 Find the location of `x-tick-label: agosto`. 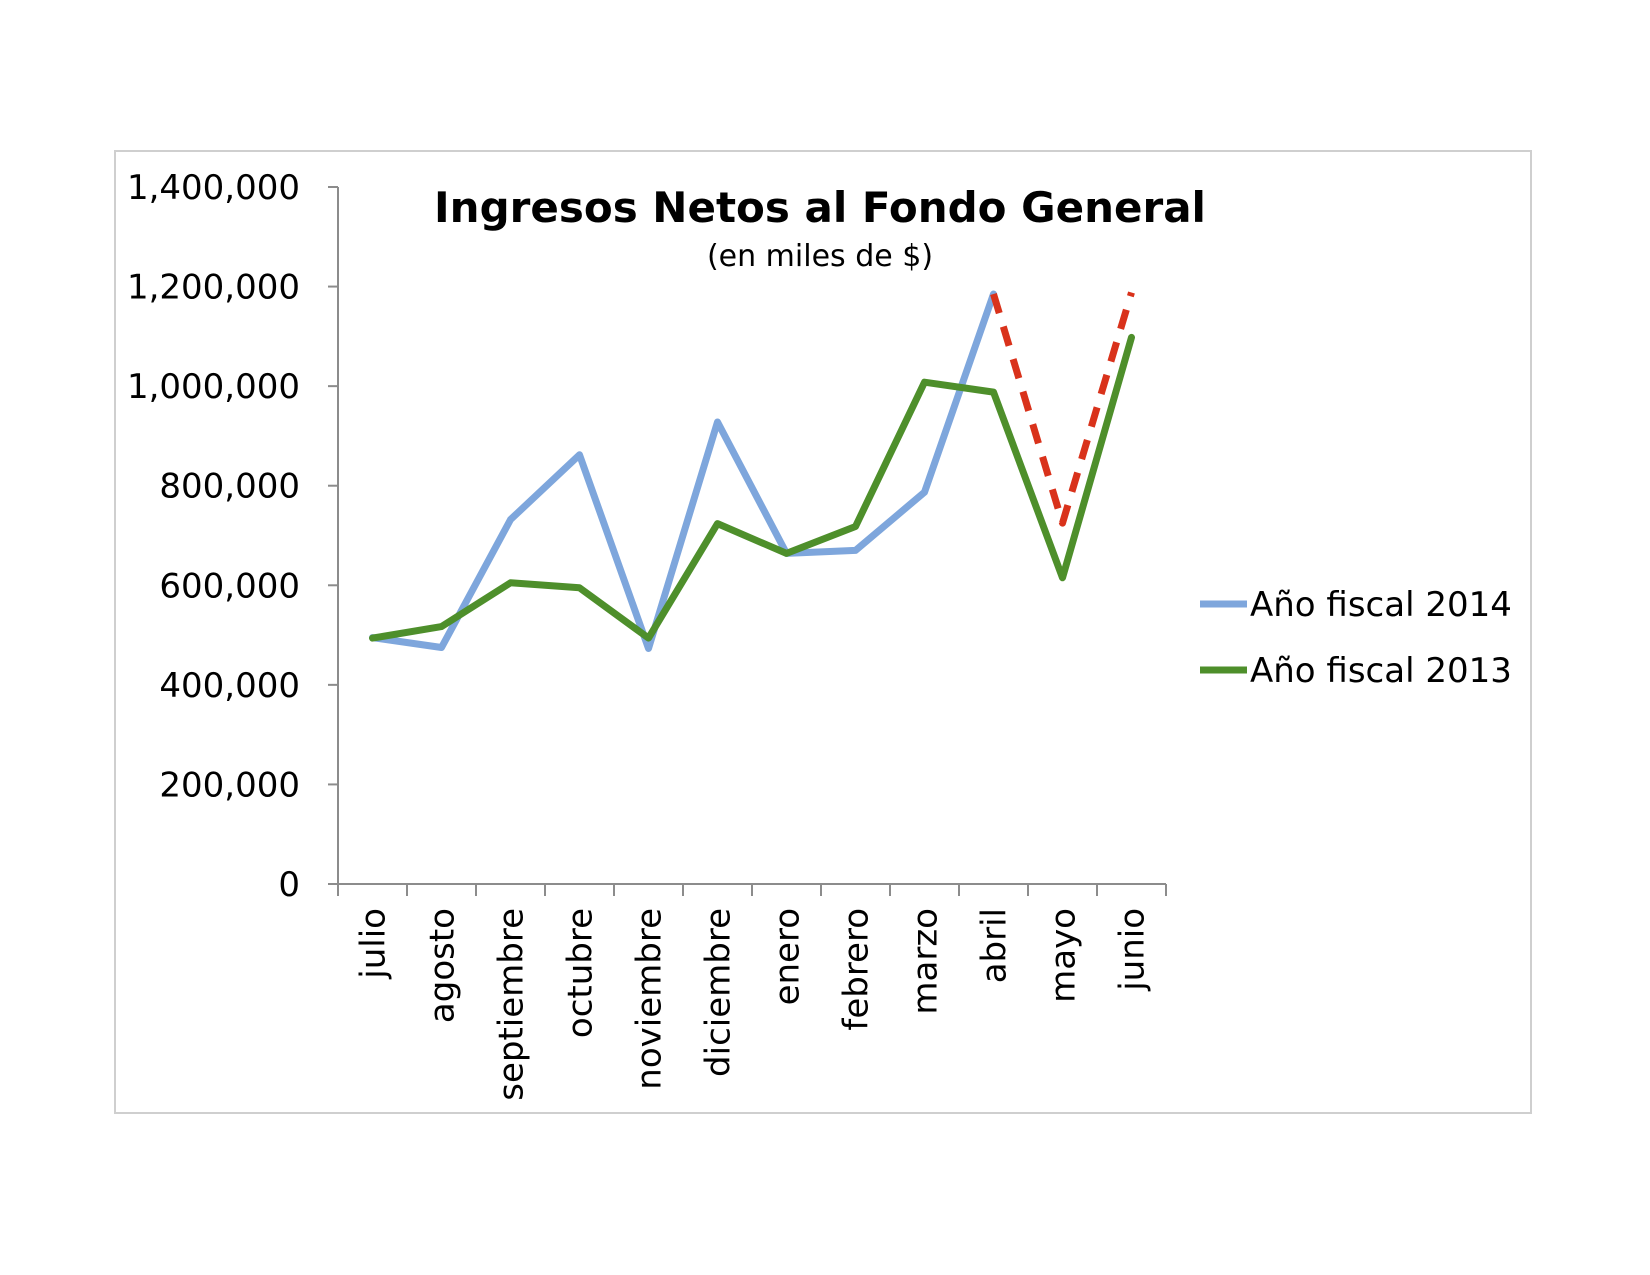

x-tick-label: agosto is located at coordinates (443, 965).